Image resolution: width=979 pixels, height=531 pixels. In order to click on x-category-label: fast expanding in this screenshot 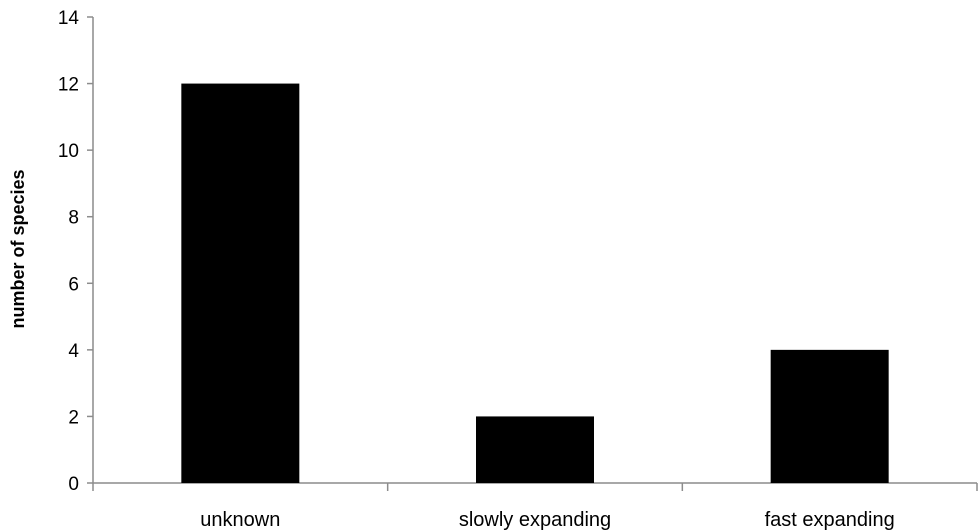, I will do `click(830, 520)`.